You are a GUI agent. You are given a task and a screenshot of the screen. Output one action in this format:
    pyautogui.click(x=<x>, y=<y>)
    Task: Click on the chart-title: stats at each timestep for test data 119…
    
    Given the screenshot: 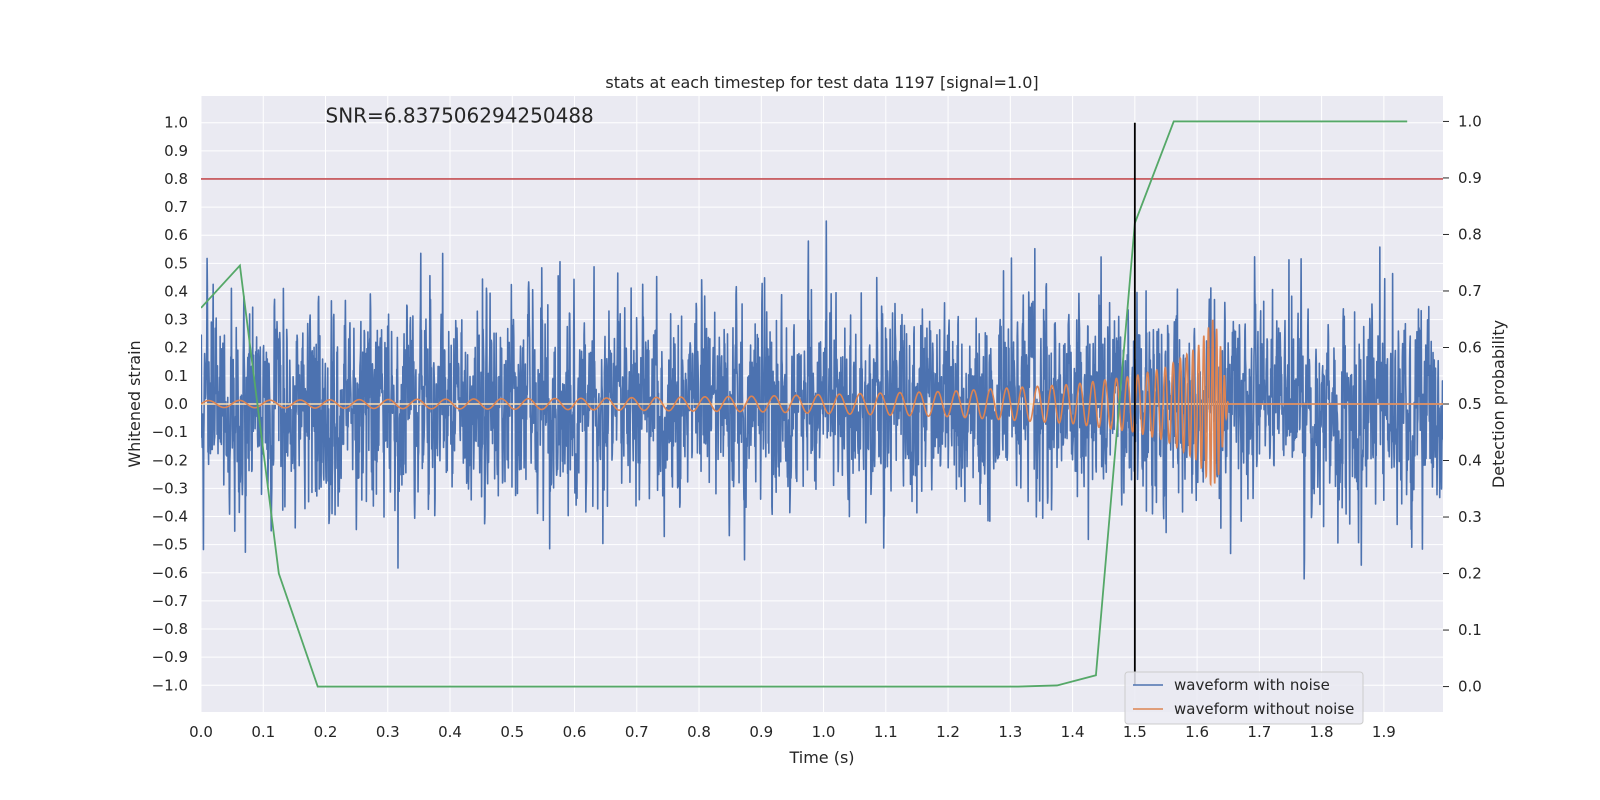 What is the action you would take?
    pyautogui.click(x=821, y=82)
    